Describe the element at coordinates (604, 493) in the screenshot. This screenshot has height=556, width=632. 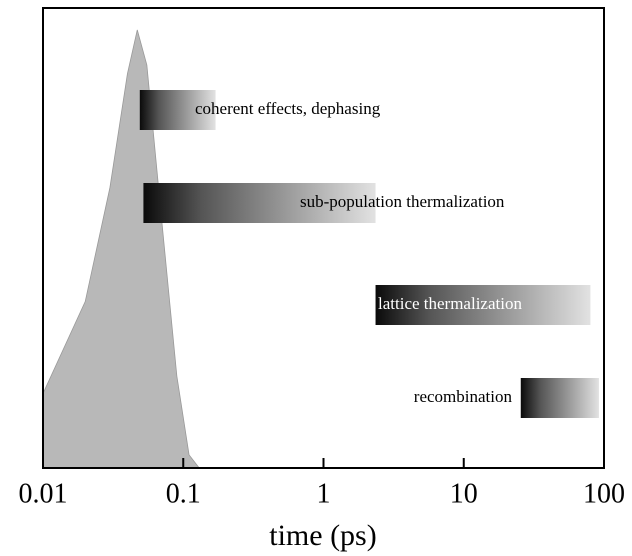
I see `x-tick-label: 100` at that location.